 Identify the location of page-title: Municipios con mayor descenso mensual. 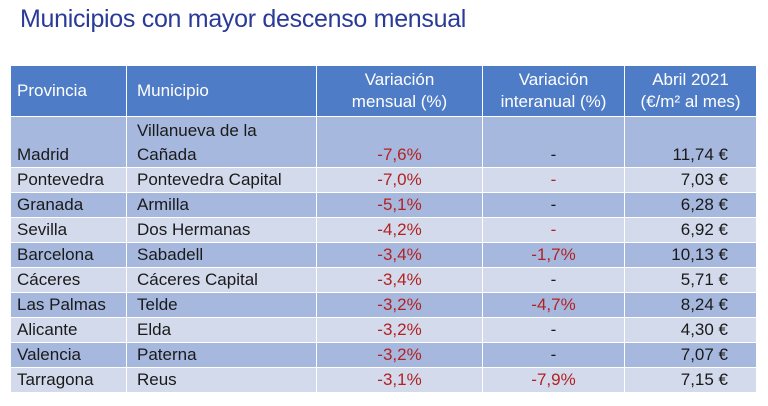
(243, 19).